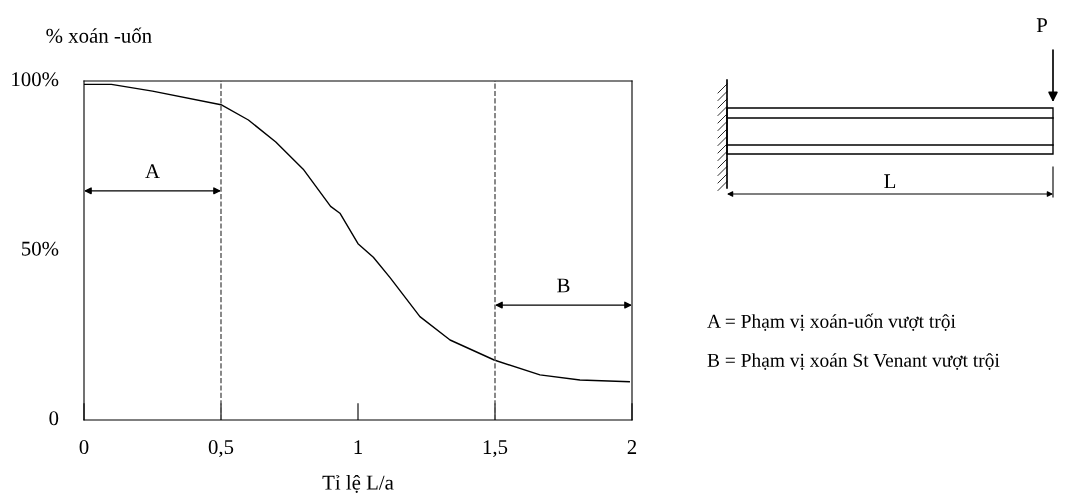 The width and height of the screenshot is (1083, 495). I want to click on text: B = Phạm vị xoán St Venant vượt trội, so click(853, 361).